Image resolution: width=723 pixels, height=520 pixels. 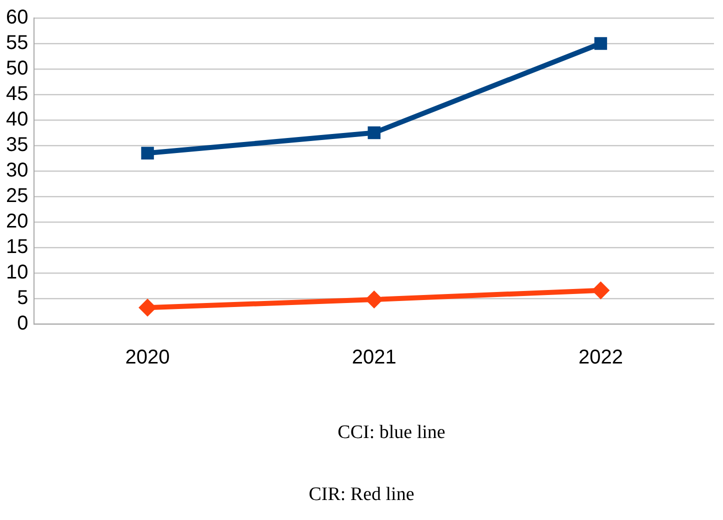 I want to click on y-tick-label: 35, so click(x=17, y=145).